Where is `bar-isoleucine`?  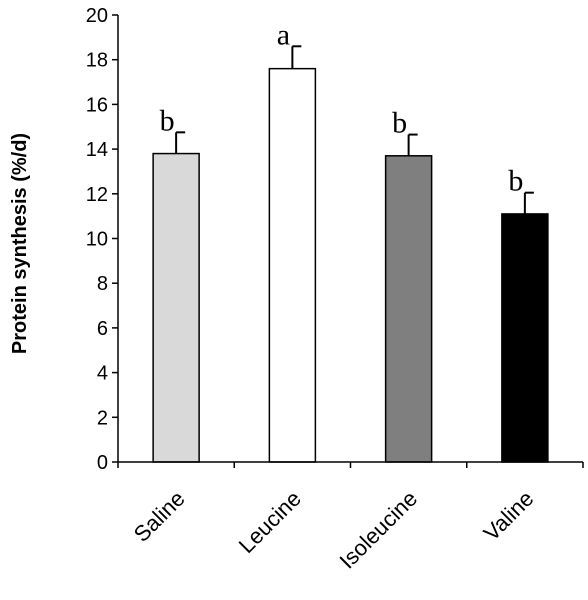
bar-isoleucine is located at coordinates (408, 309).